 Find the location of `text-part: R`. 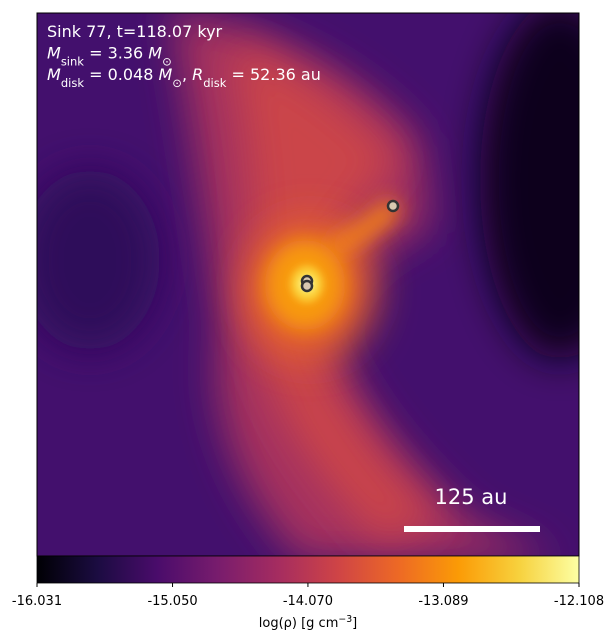

text-part: R is located at coordinates (197, 74).